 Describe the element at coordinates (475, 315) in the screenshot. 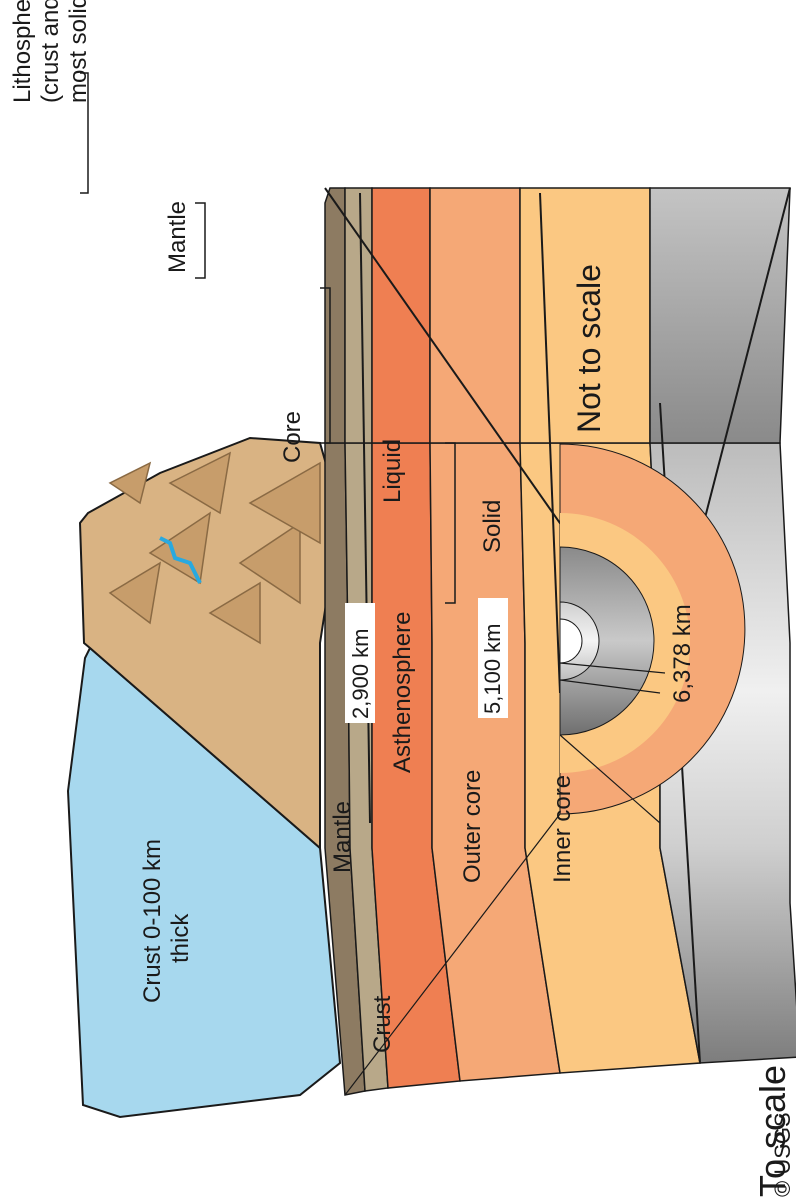

I see `right-face-midmantle` at that location.